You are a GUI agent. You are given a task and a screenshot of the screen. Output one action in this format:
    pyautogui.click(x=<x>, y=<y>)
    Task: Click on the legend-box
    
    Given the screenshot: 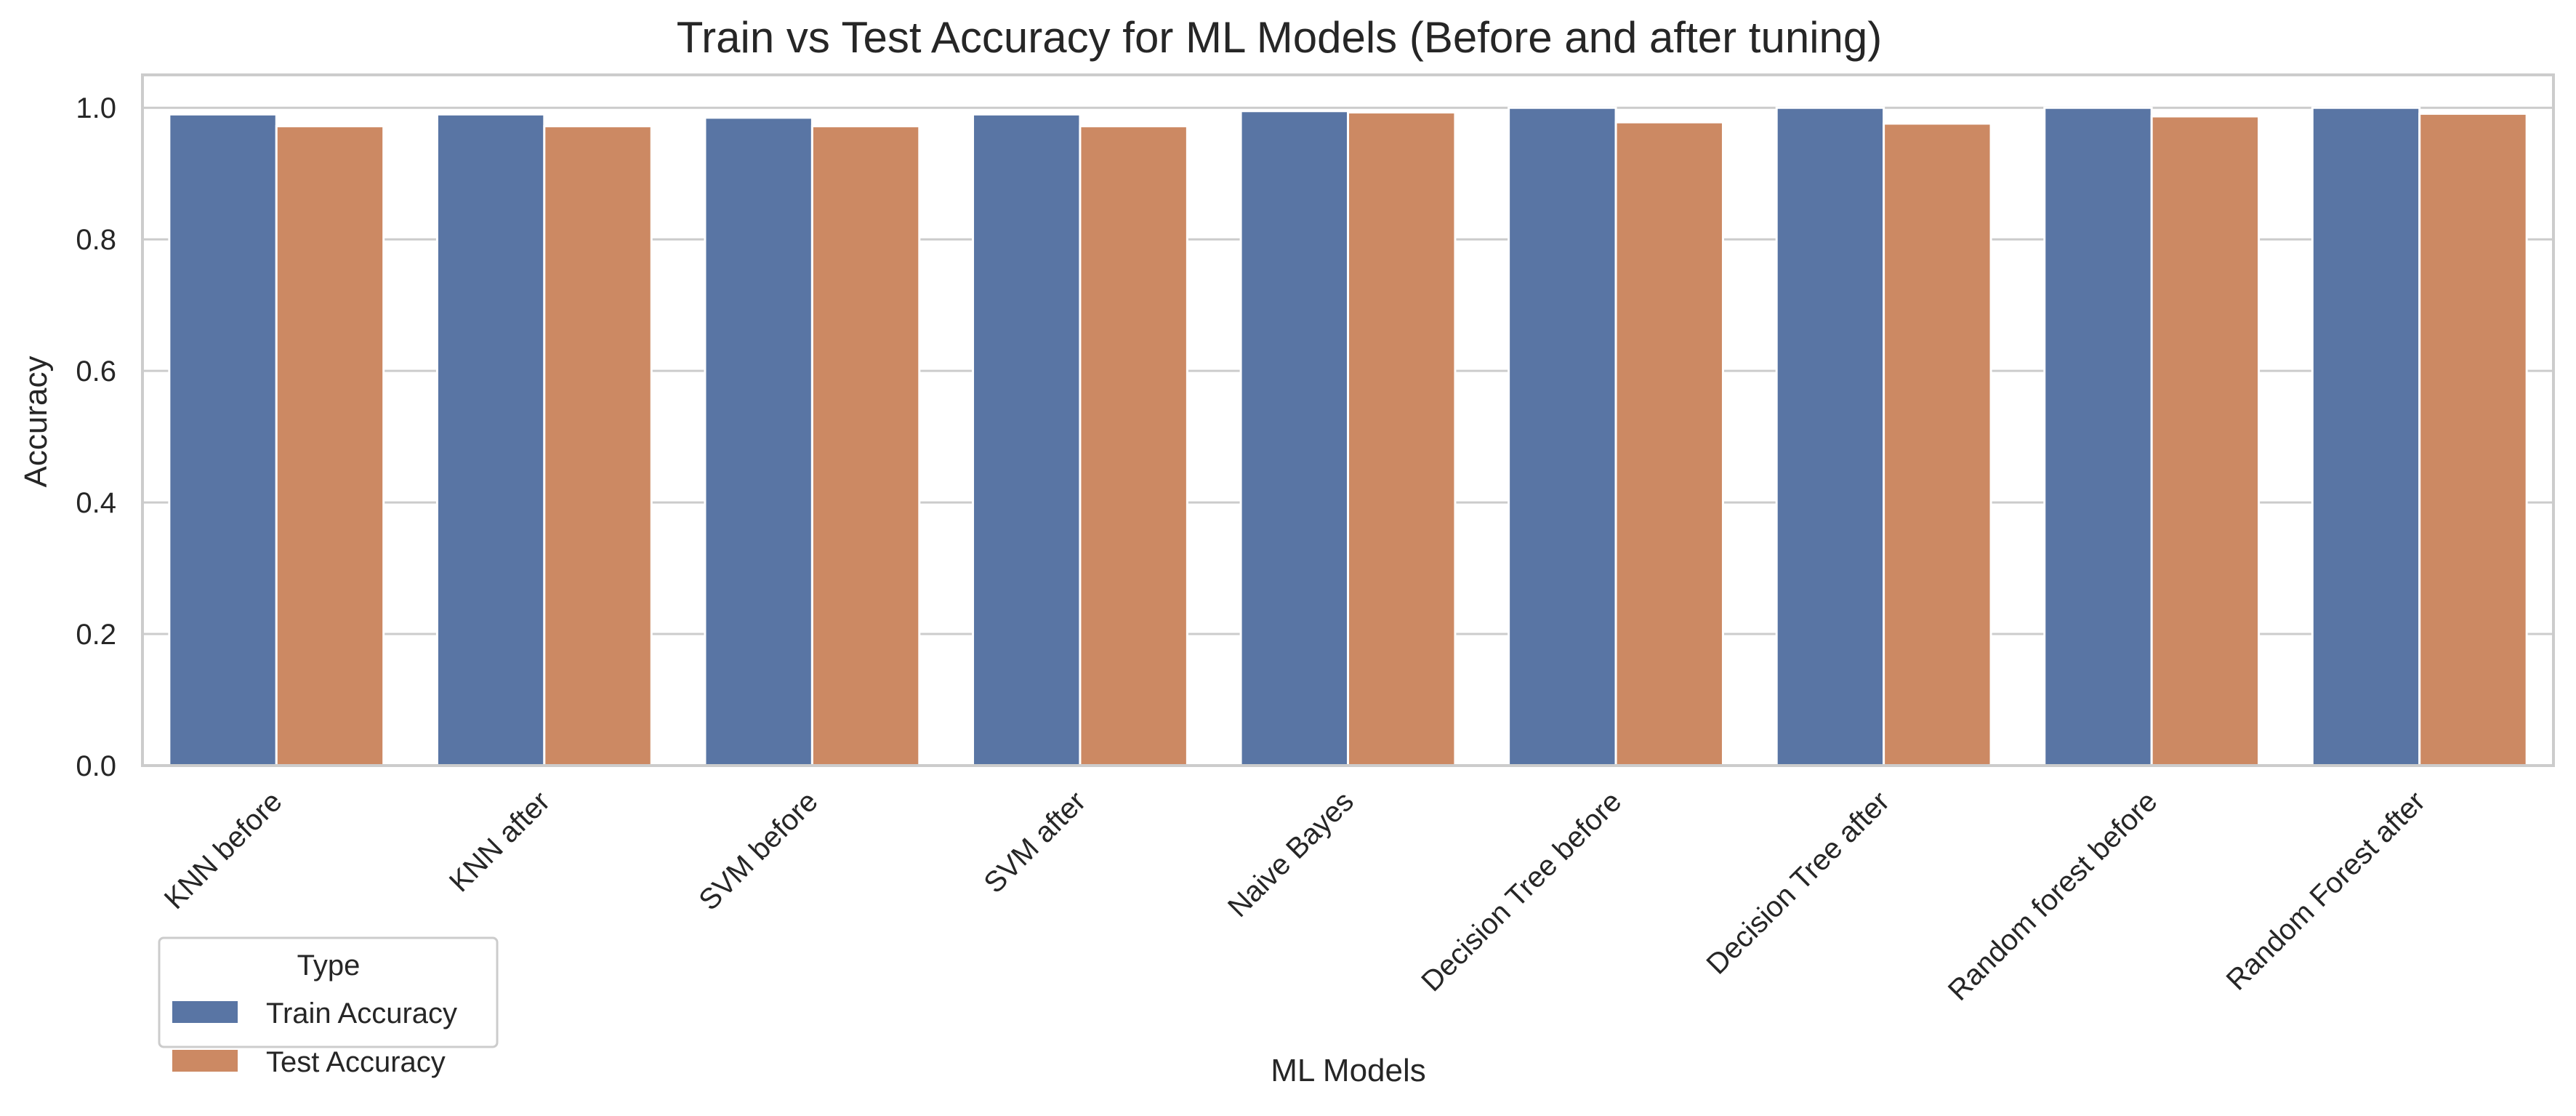 What is the action you would take?
    pyautogui.click(x=328, y=992)
    